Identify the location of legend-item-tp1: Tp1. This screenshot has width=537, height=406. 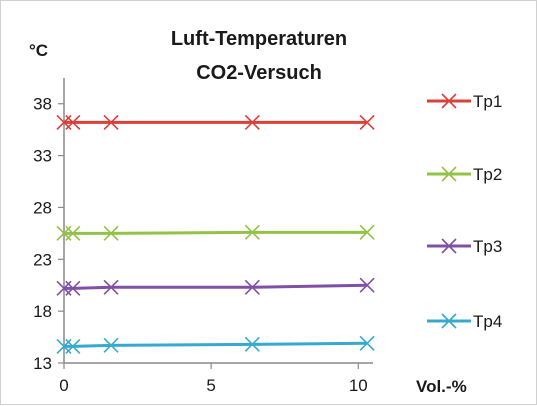
(464, 101).